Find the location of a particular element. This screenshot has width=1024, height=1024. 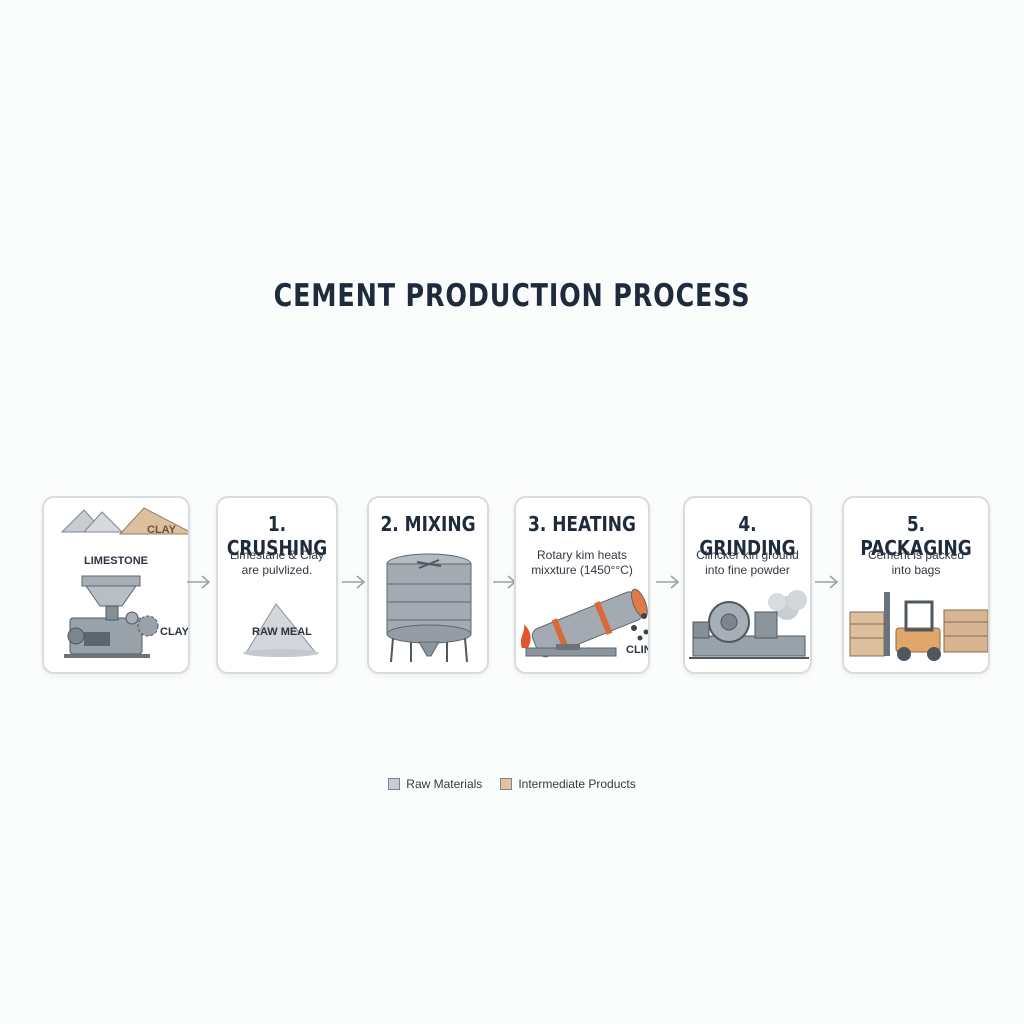

clinker-label: CLINKER is located at coordinates (637, 650).